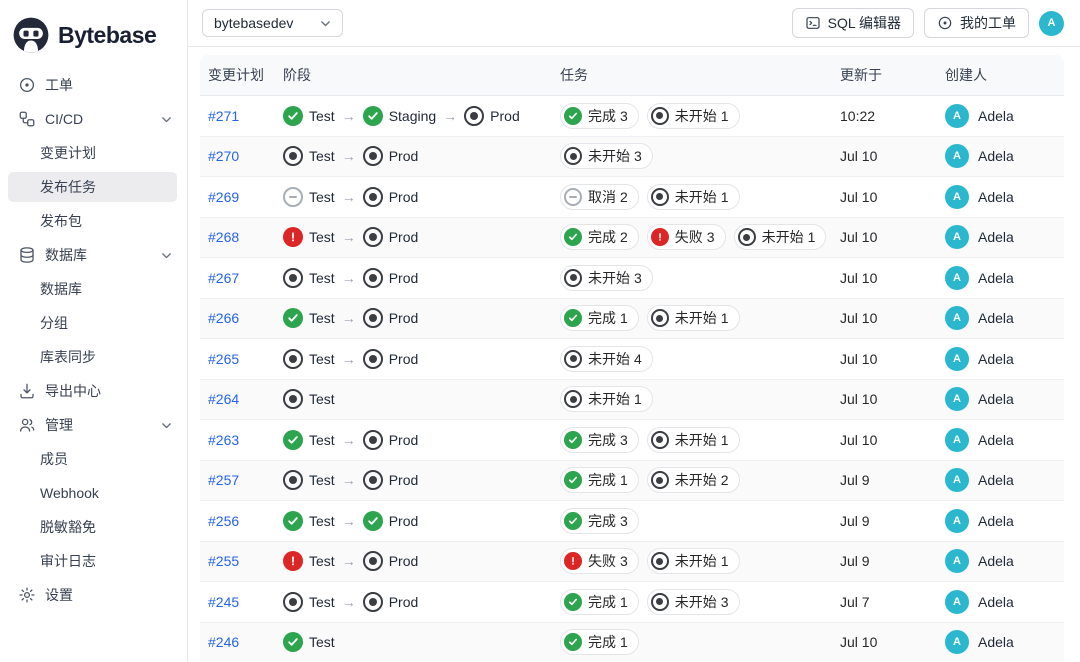 This screenshot has height=662, width=1080. Describe the element at coordinates (632, 197) in the screenshot. I see `table-row: #269 Test → Prod 取消 2 未开始 1 Jul 10 A Adela` at that location.